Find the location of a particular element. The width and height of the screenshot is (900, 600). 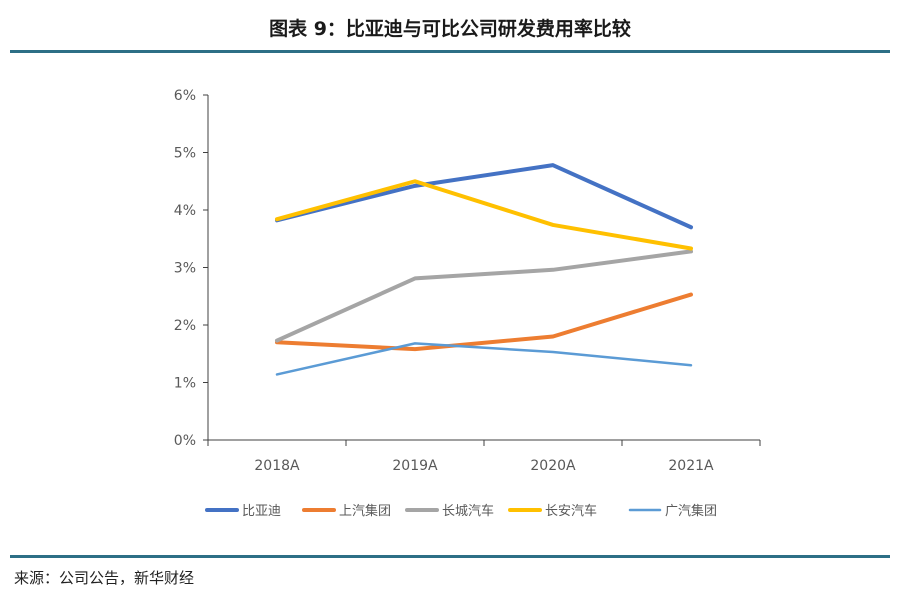

chart-title: 图表 9：比亚迪与可比公司研发费用率比较 is located at coordinates (450, 29).